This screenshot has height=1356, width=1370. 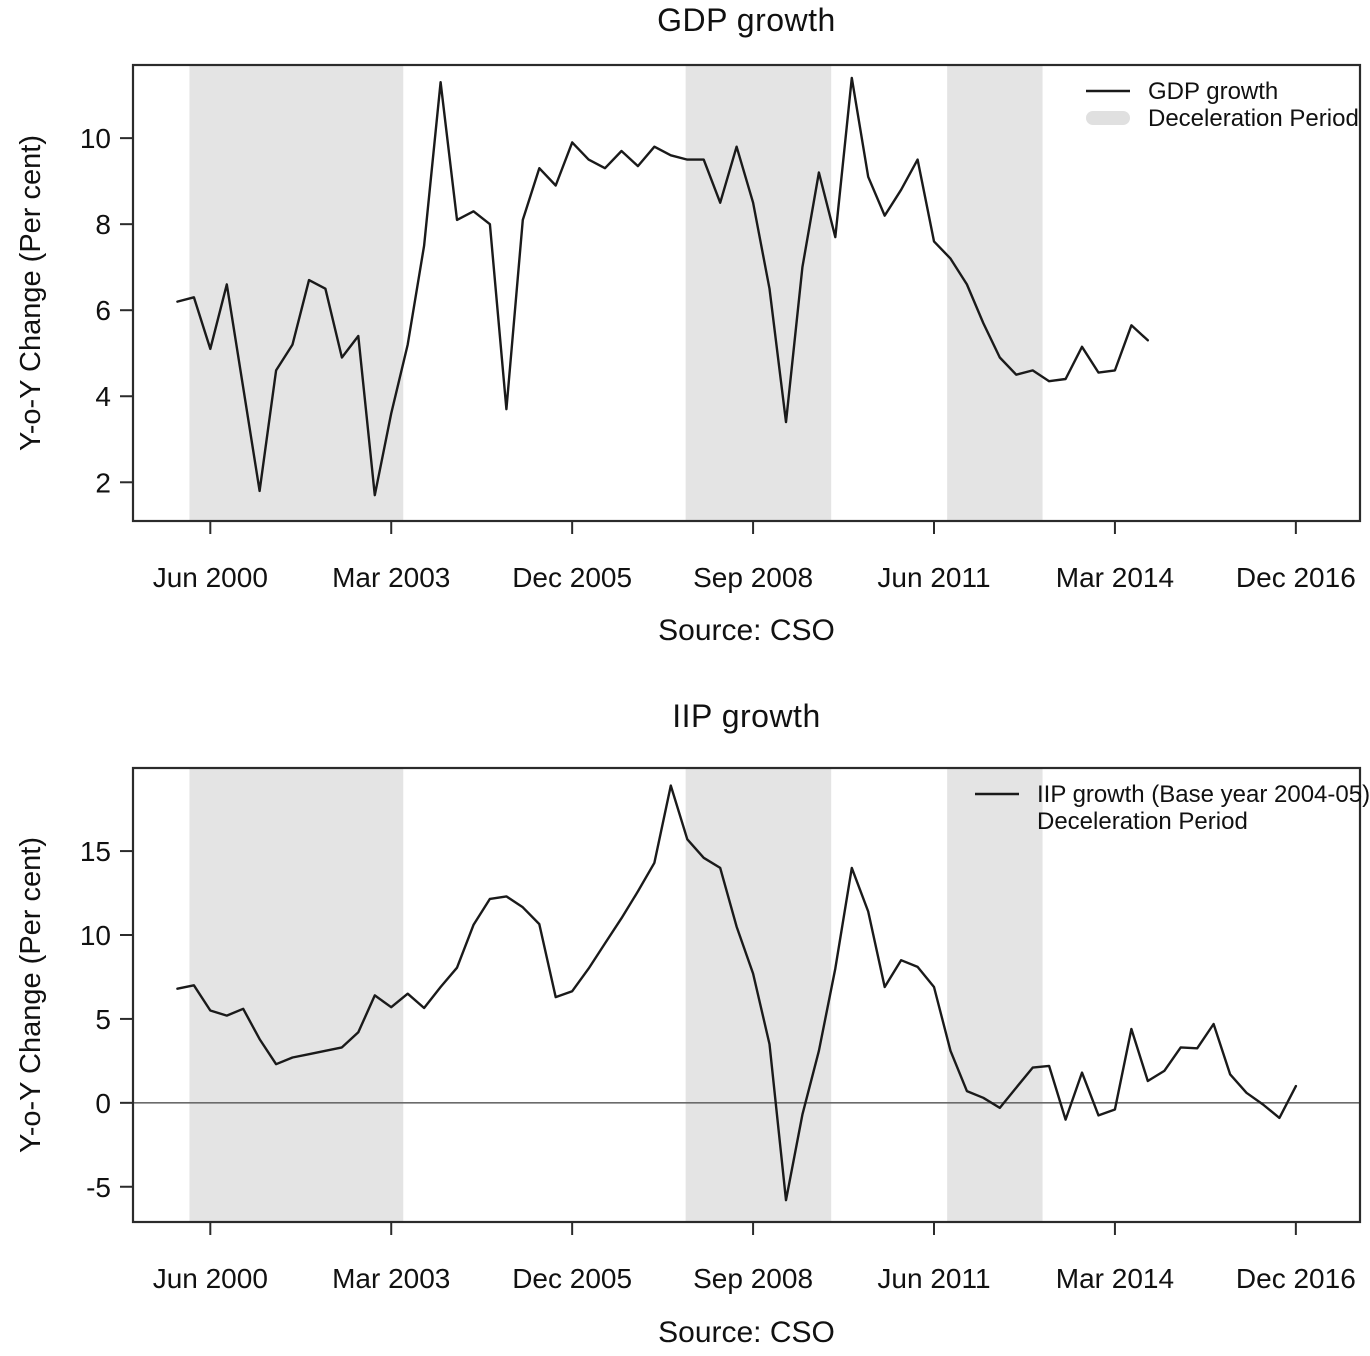 I want to click on iip-y-tick-label: 0, so click(x=103, y=1103).